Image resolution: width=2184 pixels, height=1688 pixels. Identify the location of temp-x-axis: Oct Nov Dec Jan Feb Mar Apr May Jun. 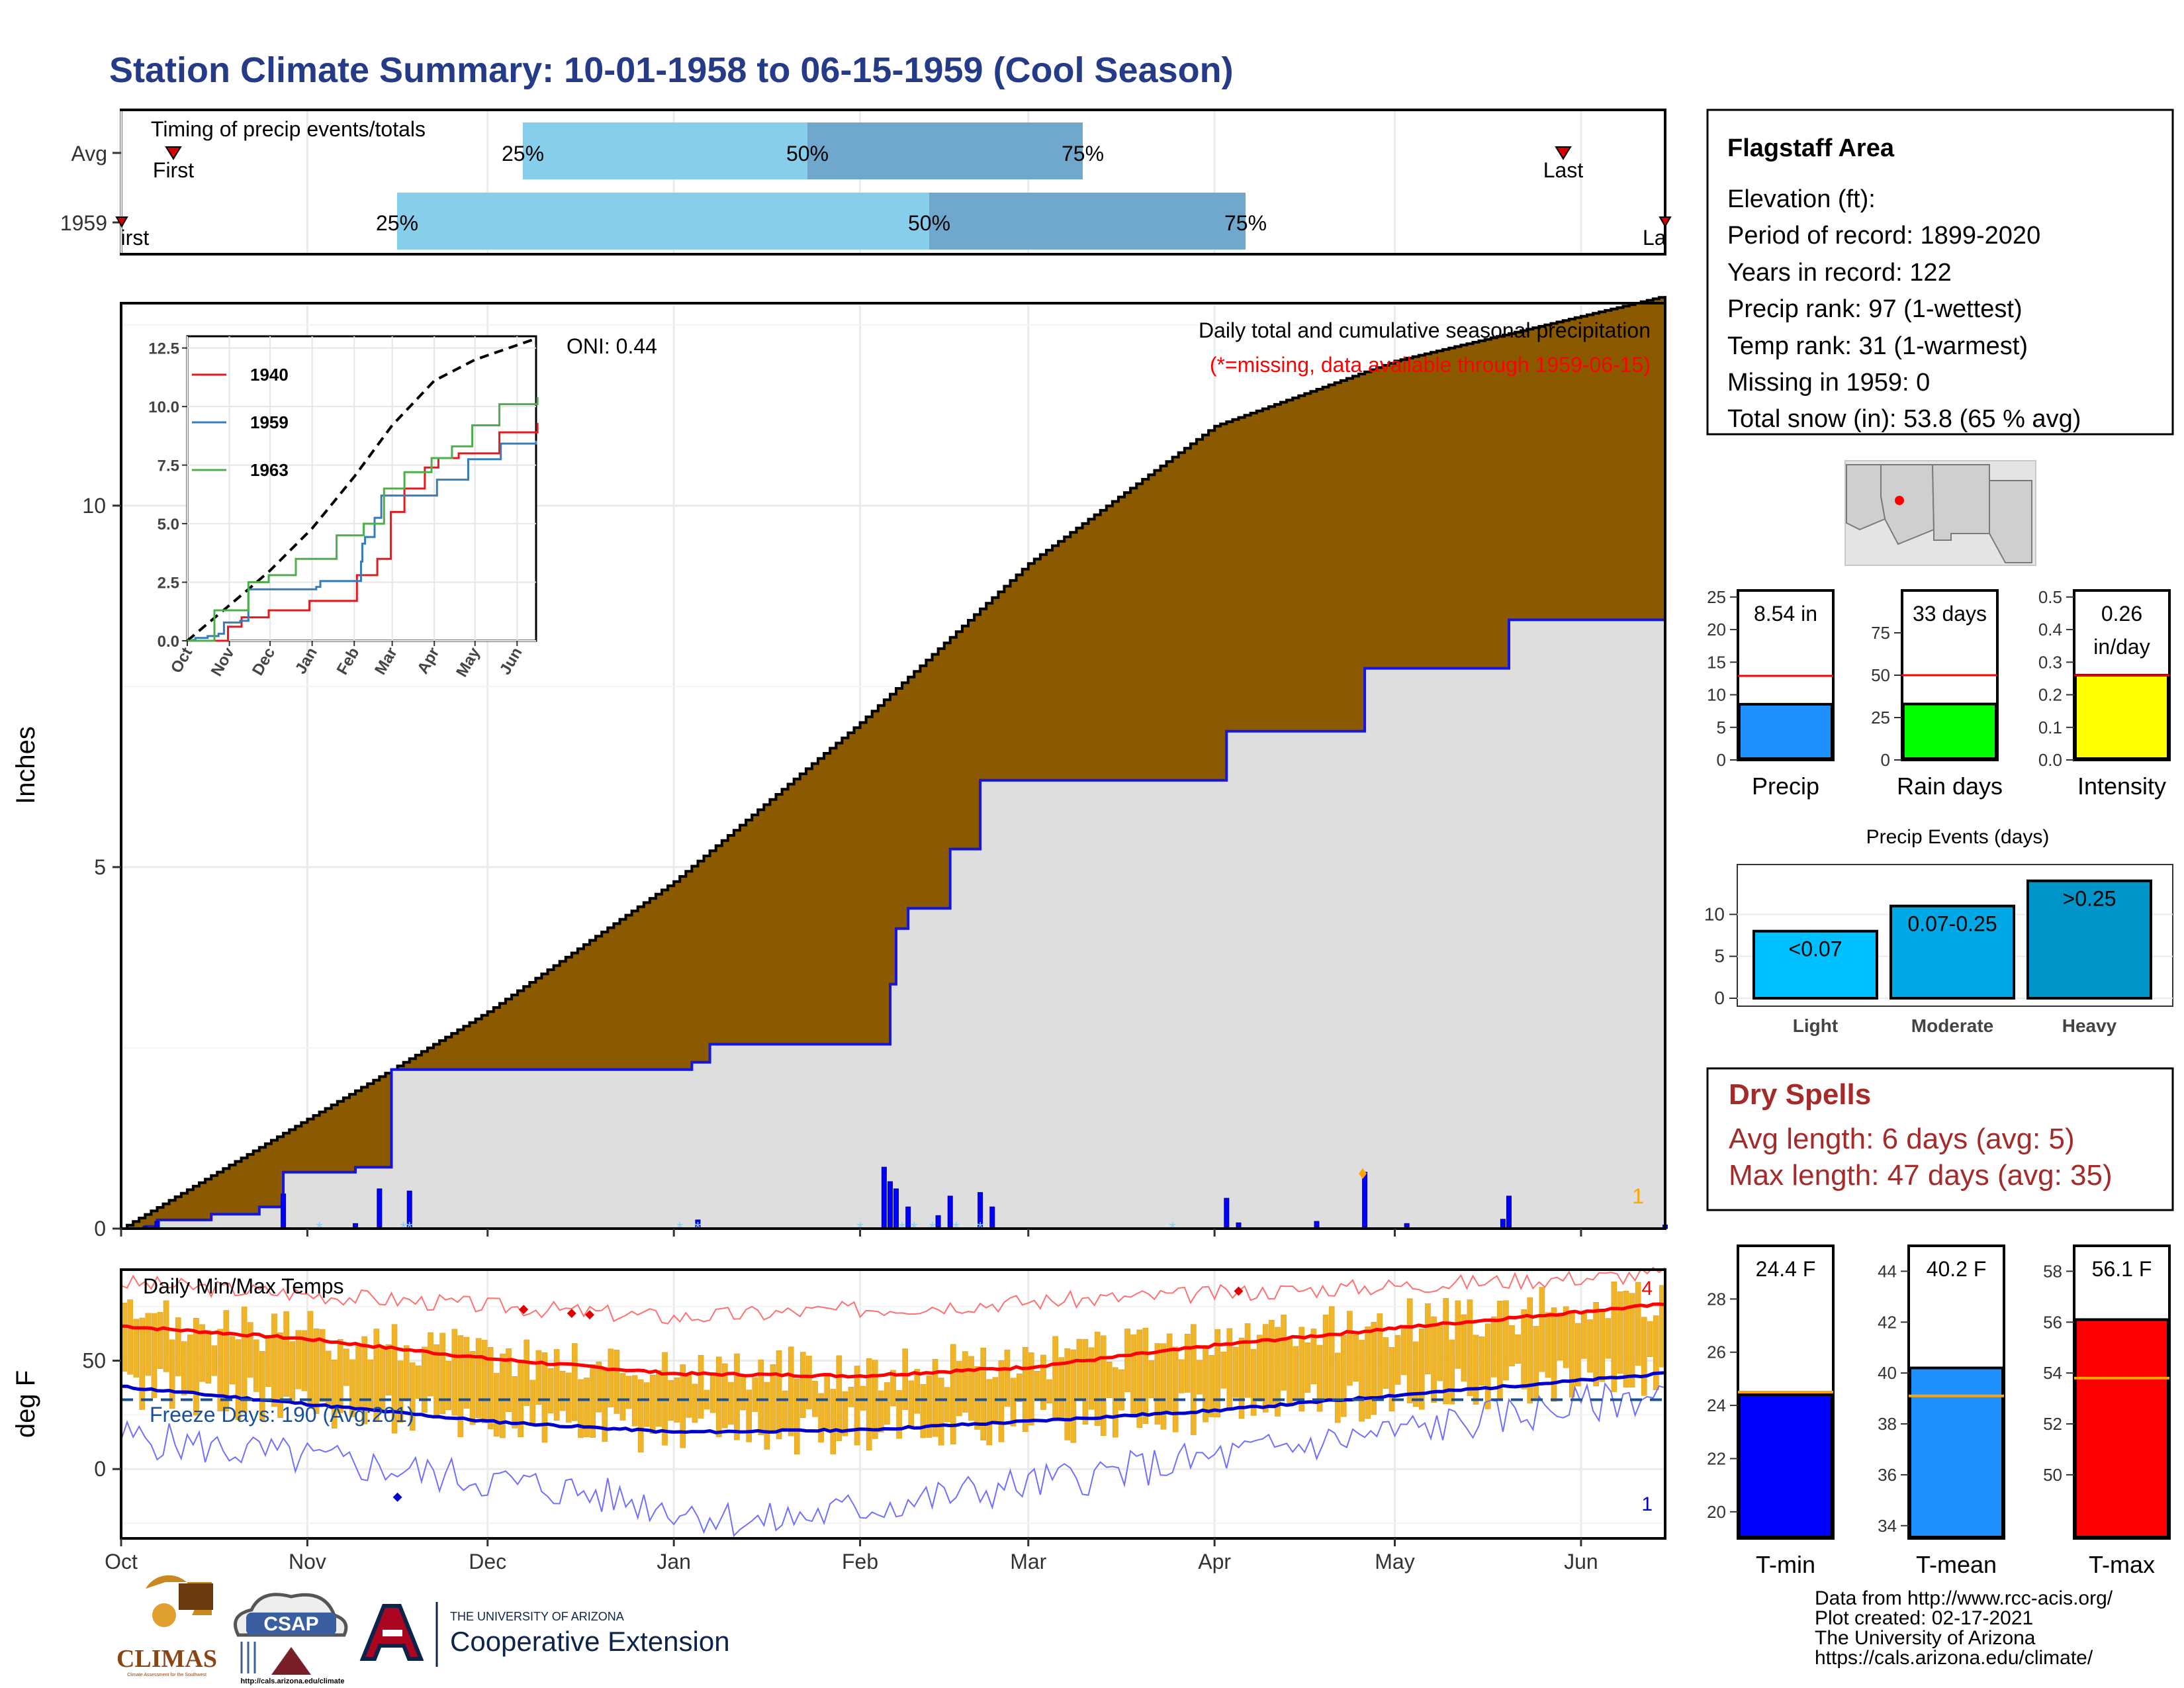
(852, 1555).